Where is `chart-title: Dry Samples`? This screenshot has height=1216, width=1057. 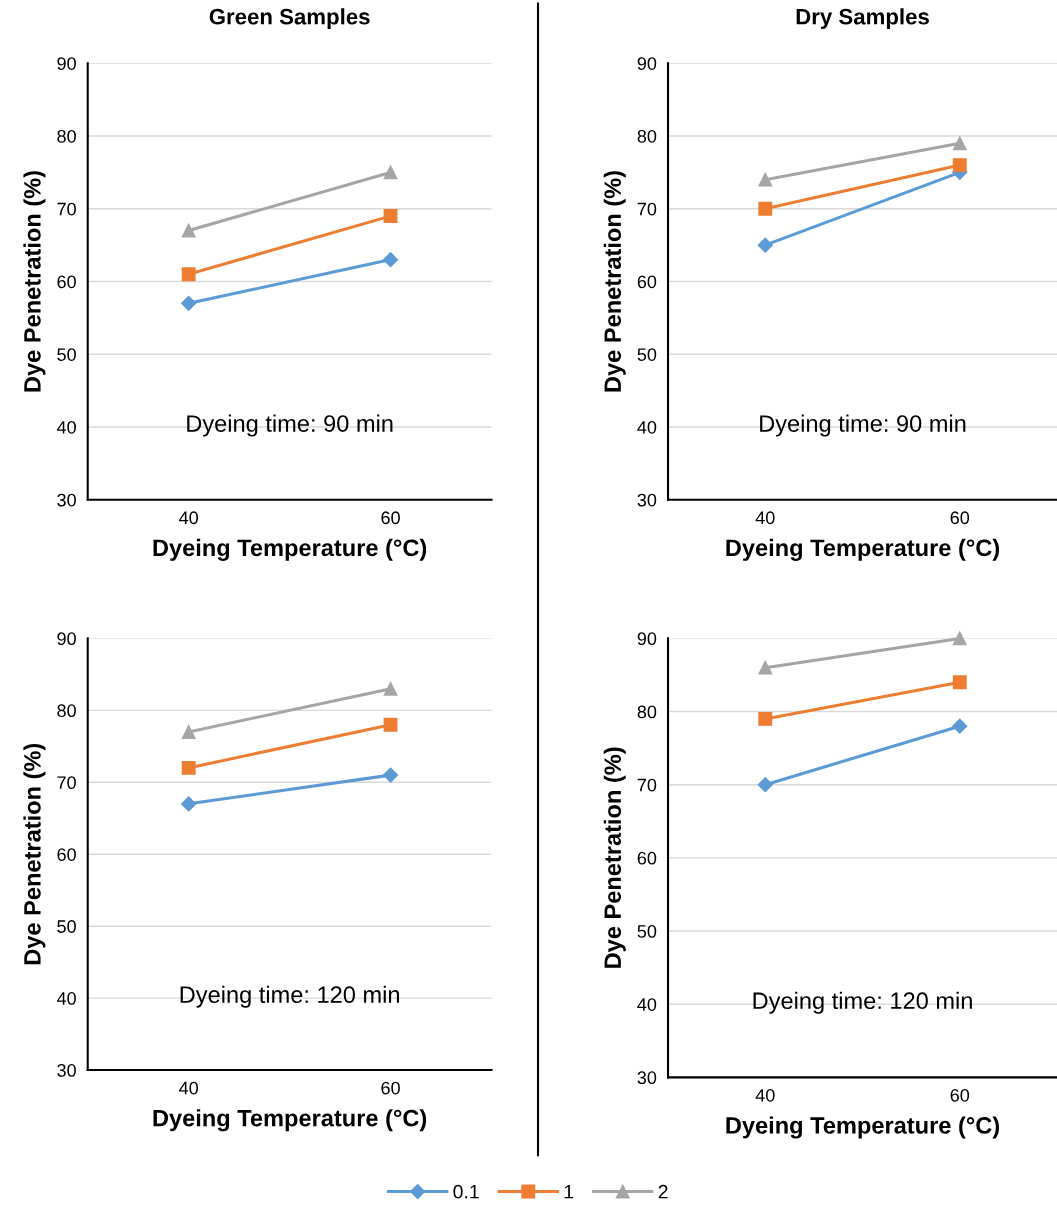 chart-title: Dry Samples is located at coordinates (862, 18).